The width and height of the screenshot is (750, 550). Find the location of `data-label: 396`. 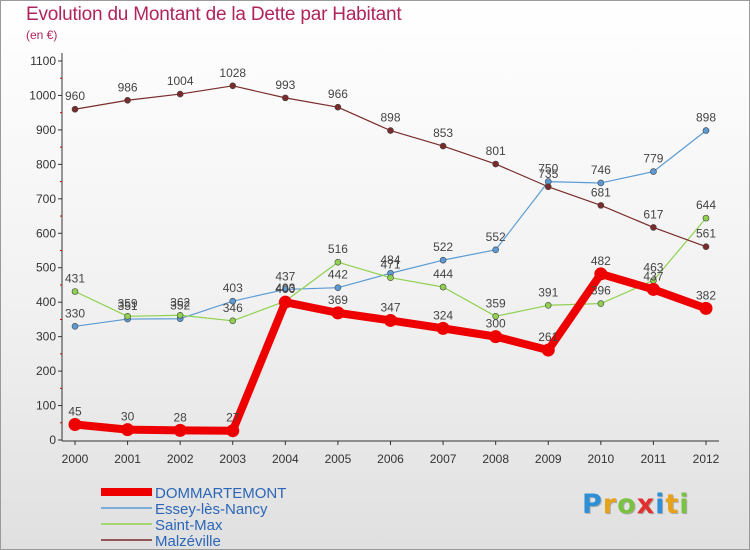

data-label: 396 is located at coordinates (601, 291).